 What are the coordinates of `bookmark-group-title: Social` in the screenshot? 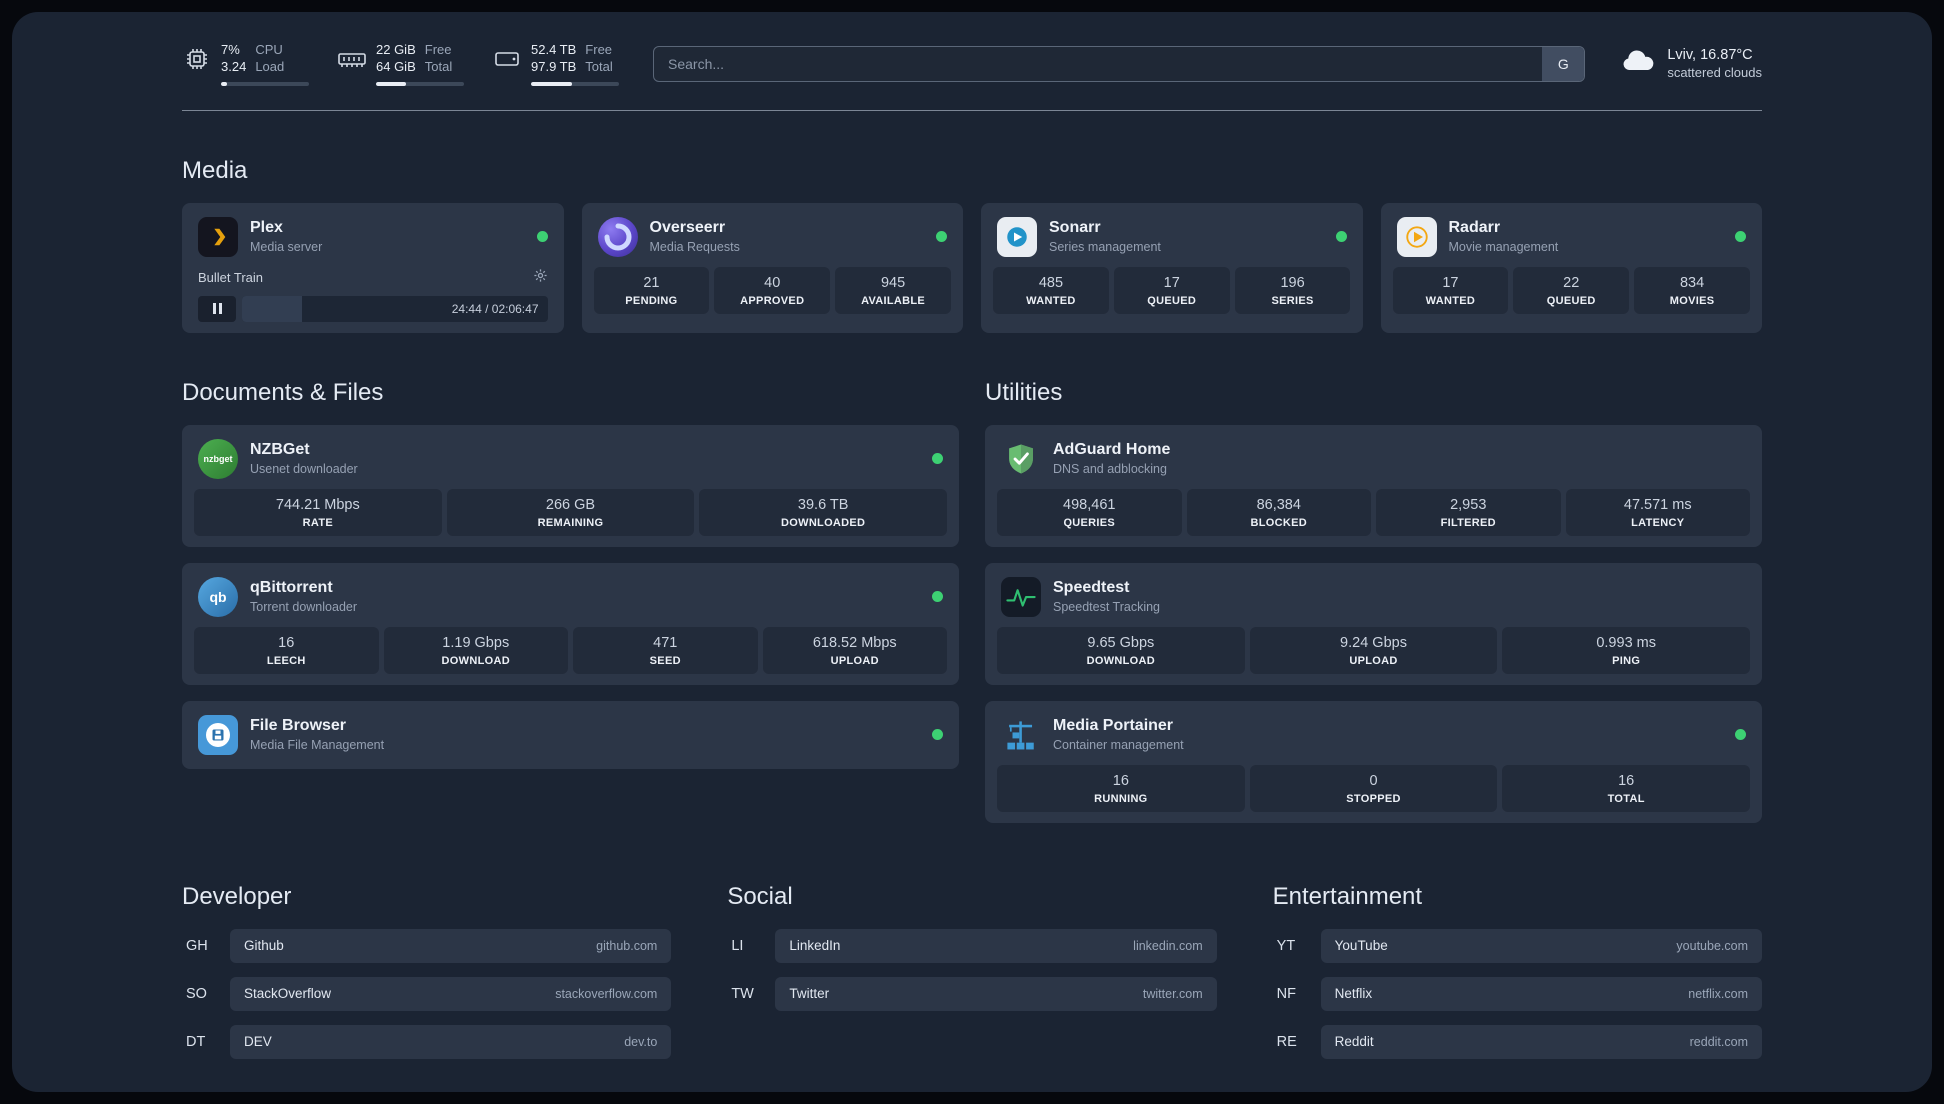 It's located at (760, 896).